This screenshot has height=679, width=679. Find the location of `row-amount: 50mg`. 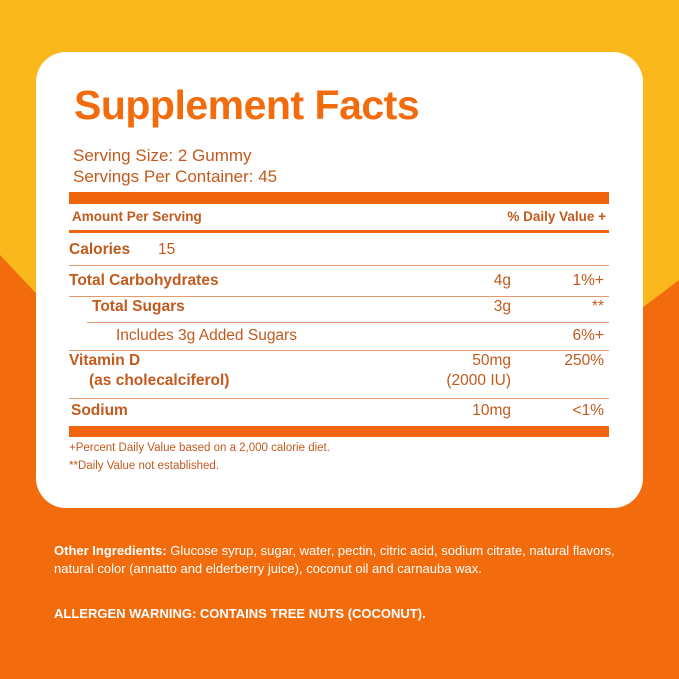

row-amount: 50mg is located at coordinates (491, 360).